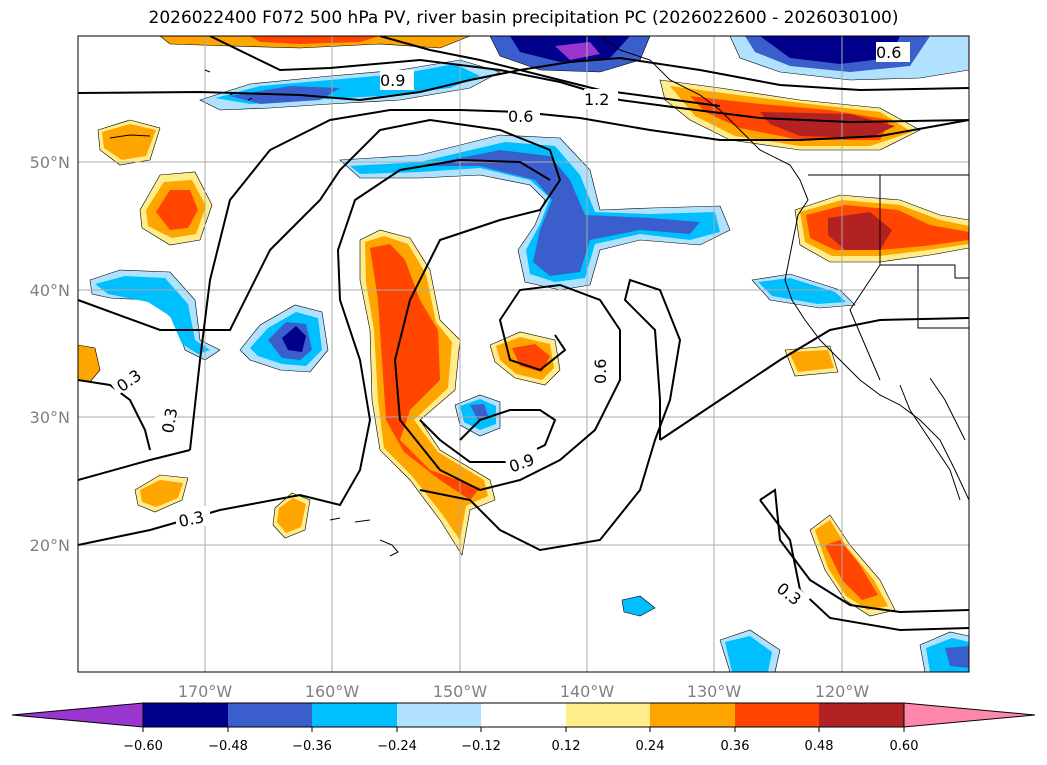 The width and height of the screenshot is (1047, 765). I want to click on lat-label-20n: 20°N, so click(50, 545).